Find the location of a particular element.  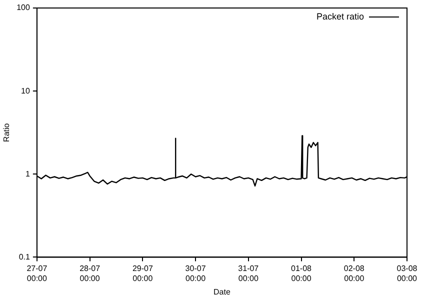

y-tick-label: 0.1 is located at coordinates (24, 257).